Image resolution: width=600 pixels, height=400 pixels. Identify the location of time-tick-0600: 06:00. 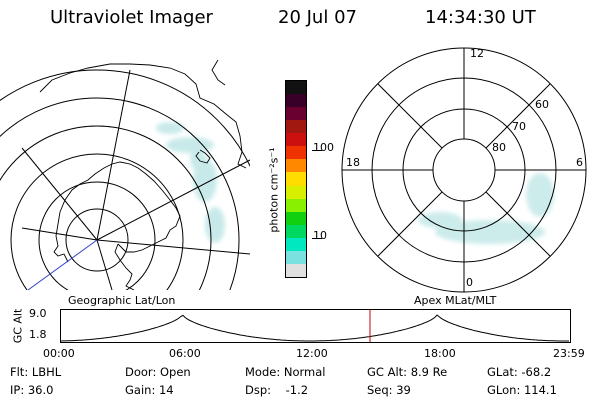
(185, 353).